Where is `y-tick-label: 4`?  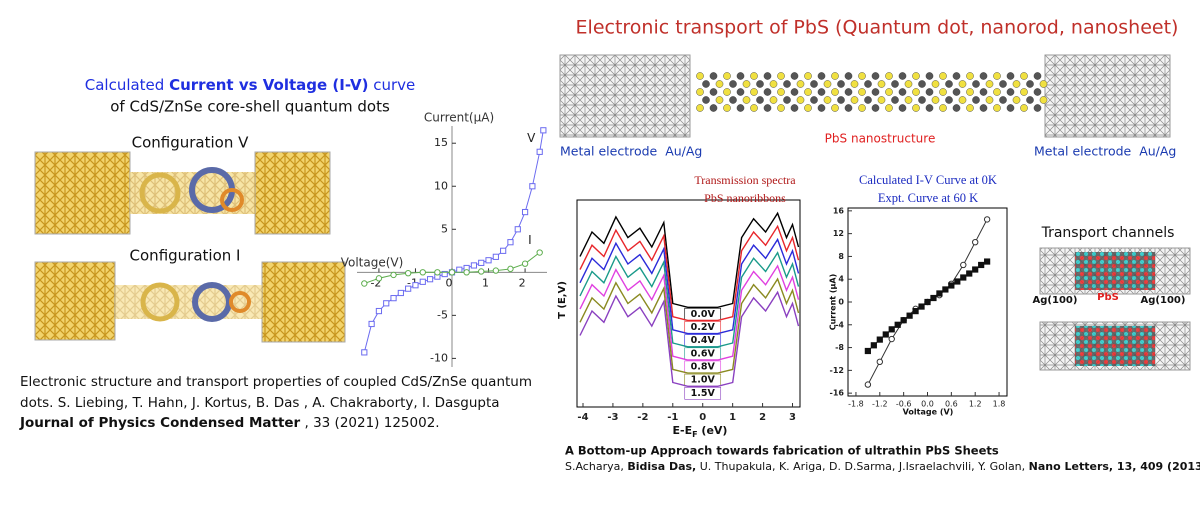 y-tick-label: 4 is located at coordinates (841, 279).